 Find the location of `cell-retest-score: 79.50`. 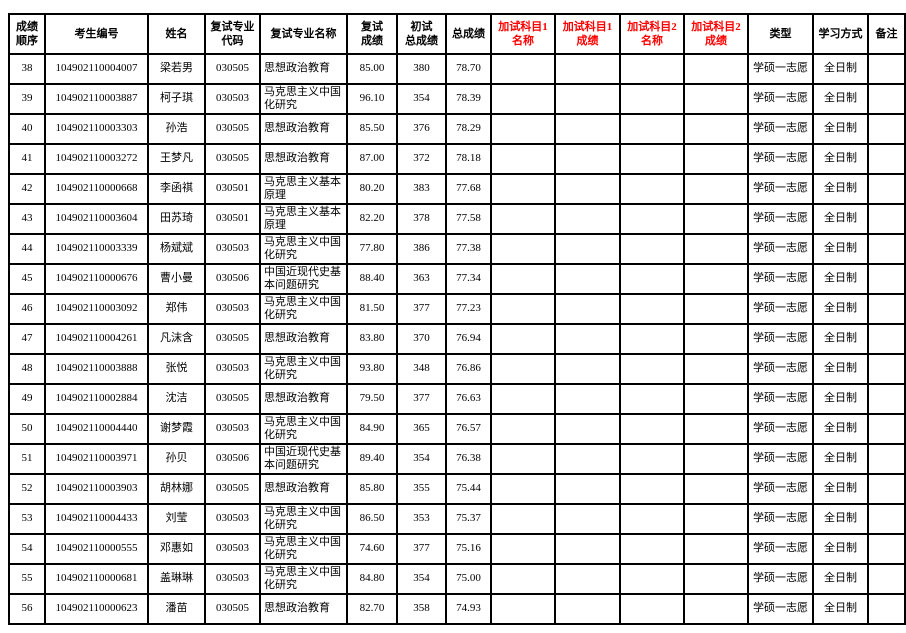

cell-retest-score: 79.50 is located at coordinates (372, 399).